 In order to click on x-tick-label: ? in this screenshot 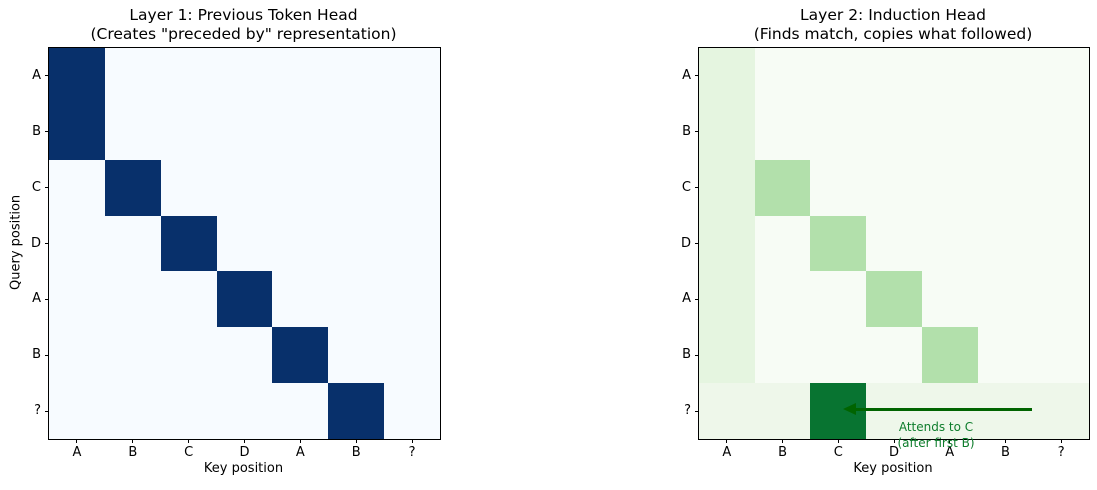, I will do `click(1061, 452)`.